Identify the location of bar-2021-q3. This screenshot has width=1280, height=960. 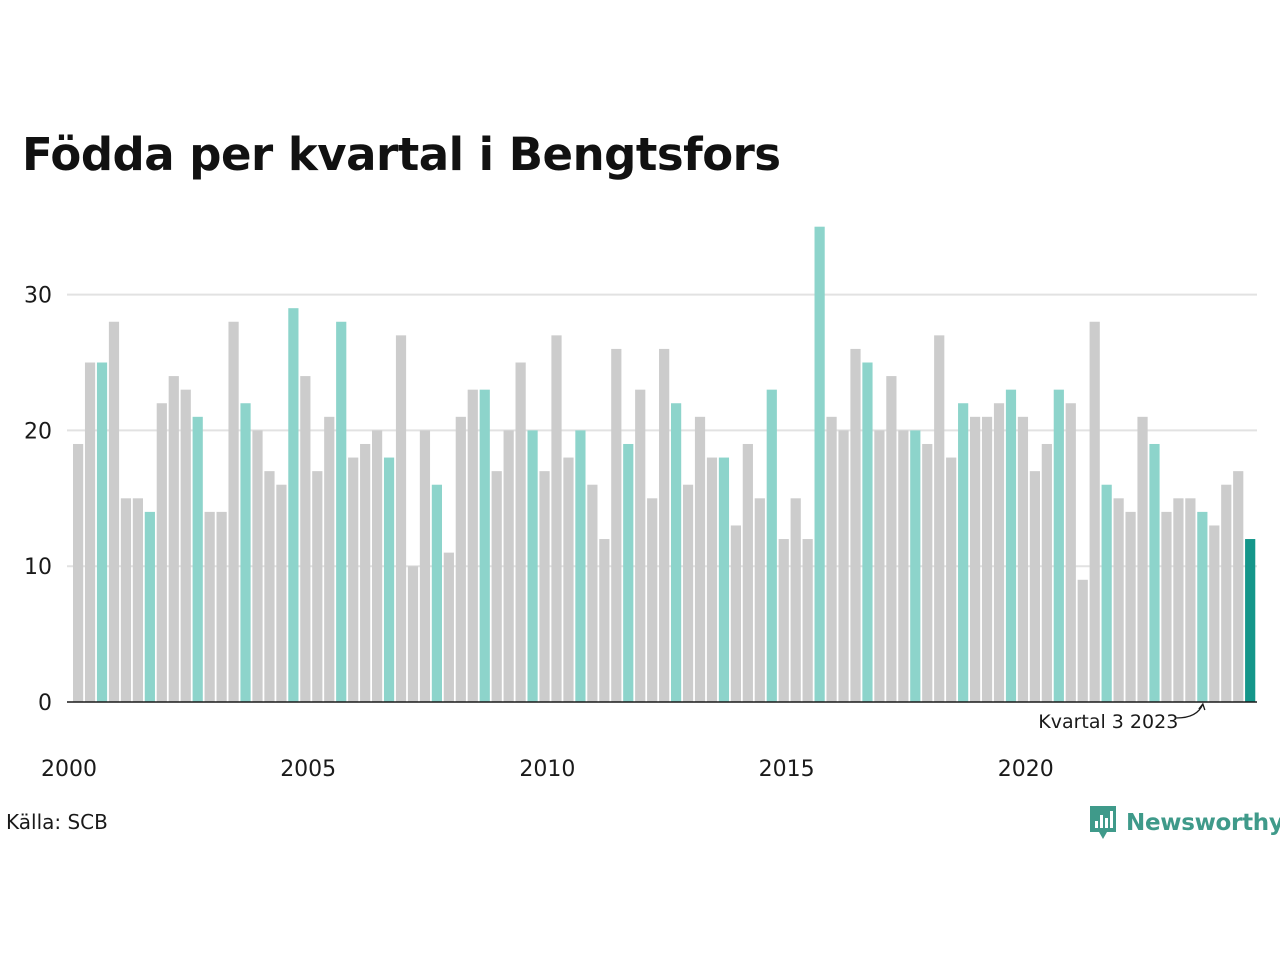
(1106, 593).